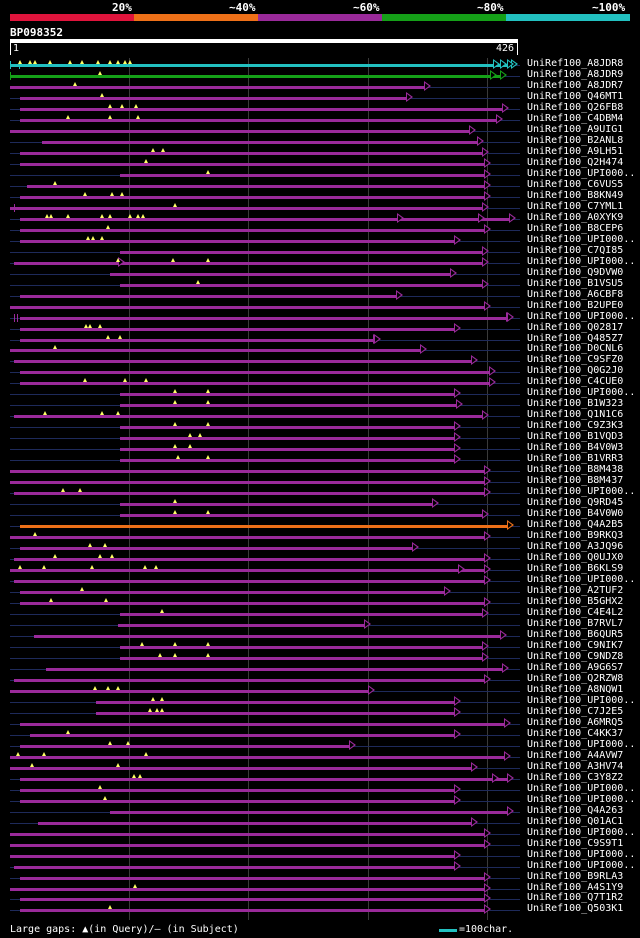 The image size is (640, 938). I want to click on alignment-row: UniRef100_B6QUR5, so click(320, 635).